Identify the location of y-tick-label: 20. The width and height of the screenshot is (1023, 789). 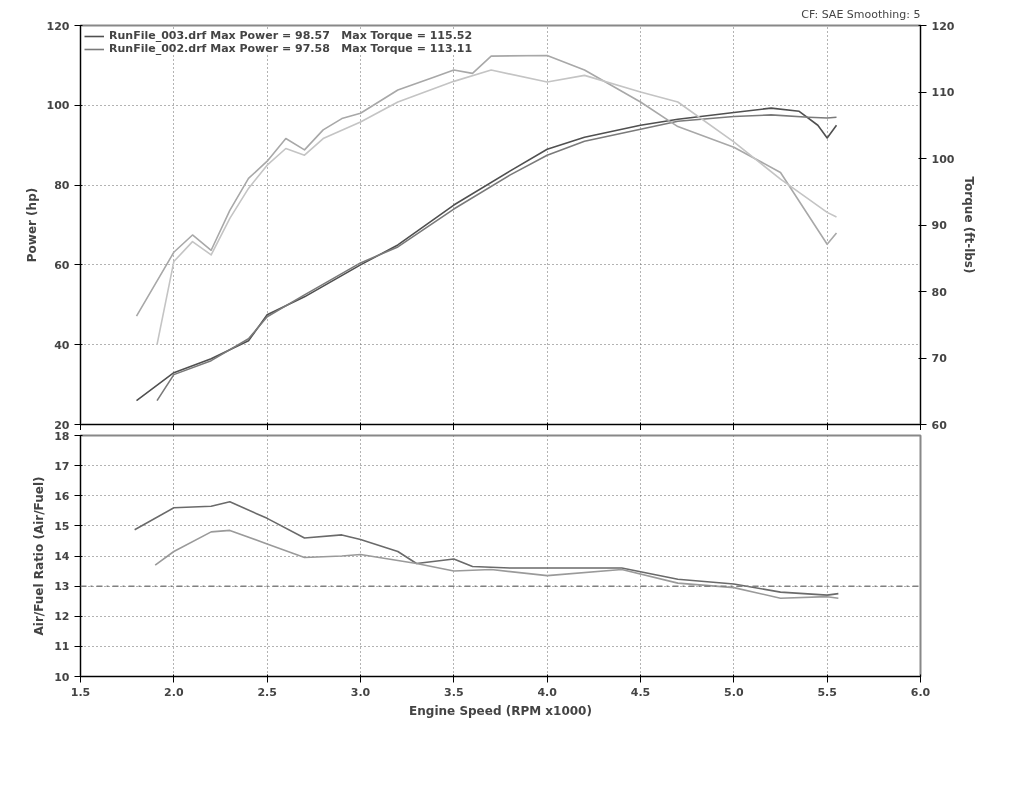
(62, 425).